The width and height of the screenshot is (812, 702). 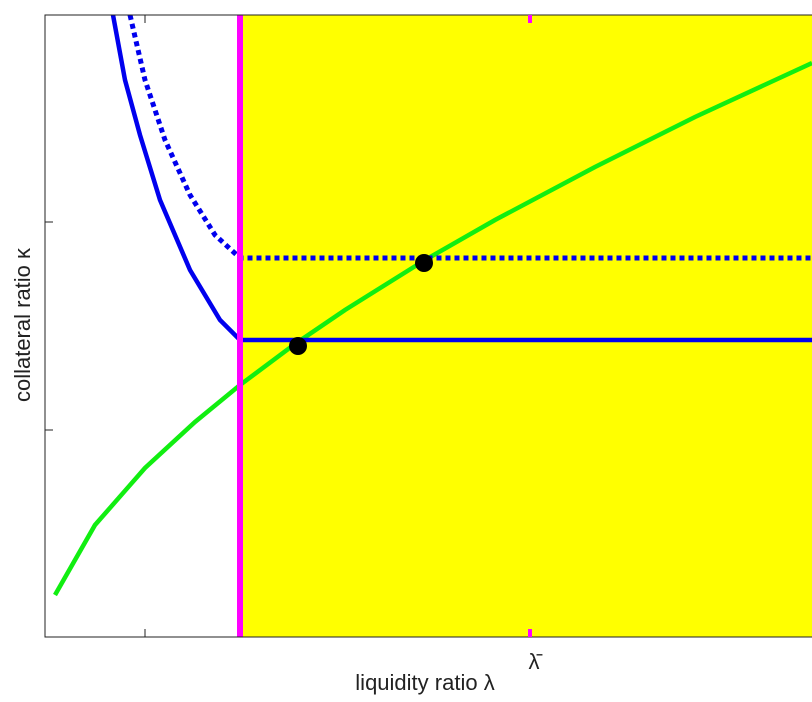 What do you see at coordinates (536, 661) in the screenshot?
I see `x-tick-label: λ̄` at bounding box center [536, 661].